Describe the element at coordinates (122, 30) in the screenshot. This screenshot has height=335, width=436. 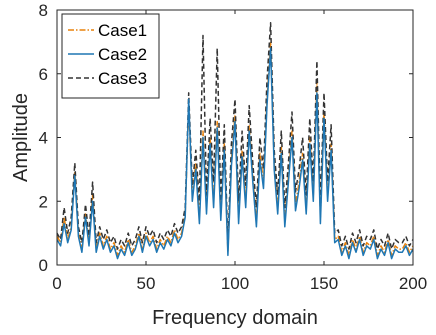
I see `legend-label: Case1` at that location.